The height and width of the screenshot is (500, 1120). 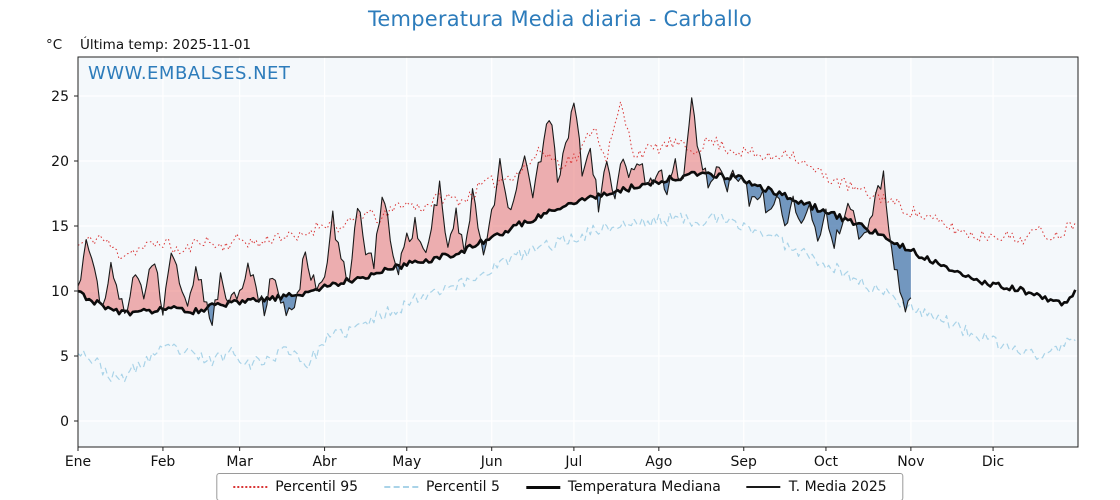 What do you see at coordinates (491, 462) in the screenshot?
I see `x-tick-label: Jun` at bounding box center [491, 462].